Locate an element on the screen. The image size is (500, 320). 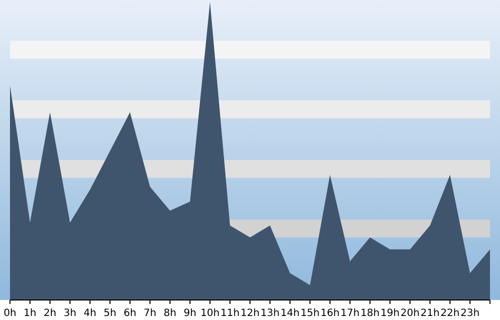
x-tick-label: 9h is located at coordinates (190, 313).